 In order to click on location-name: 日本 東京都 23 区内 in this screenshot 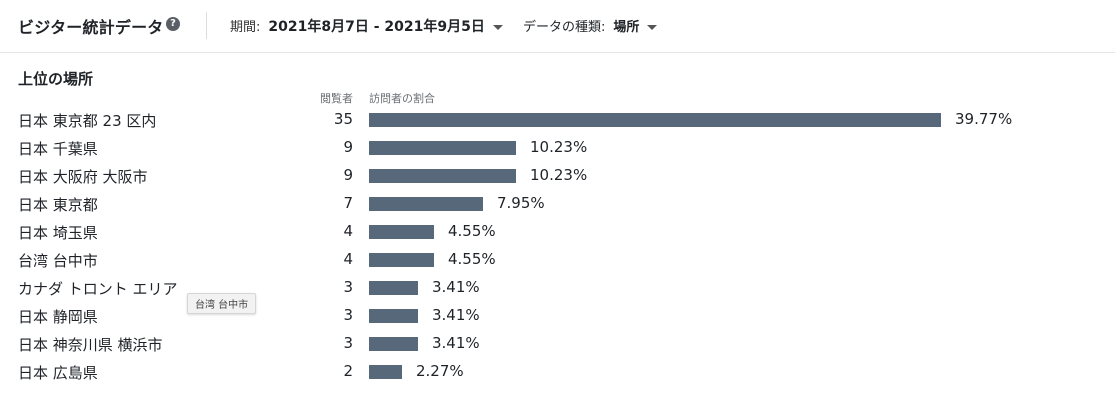, I will do `click(87, 121)`.